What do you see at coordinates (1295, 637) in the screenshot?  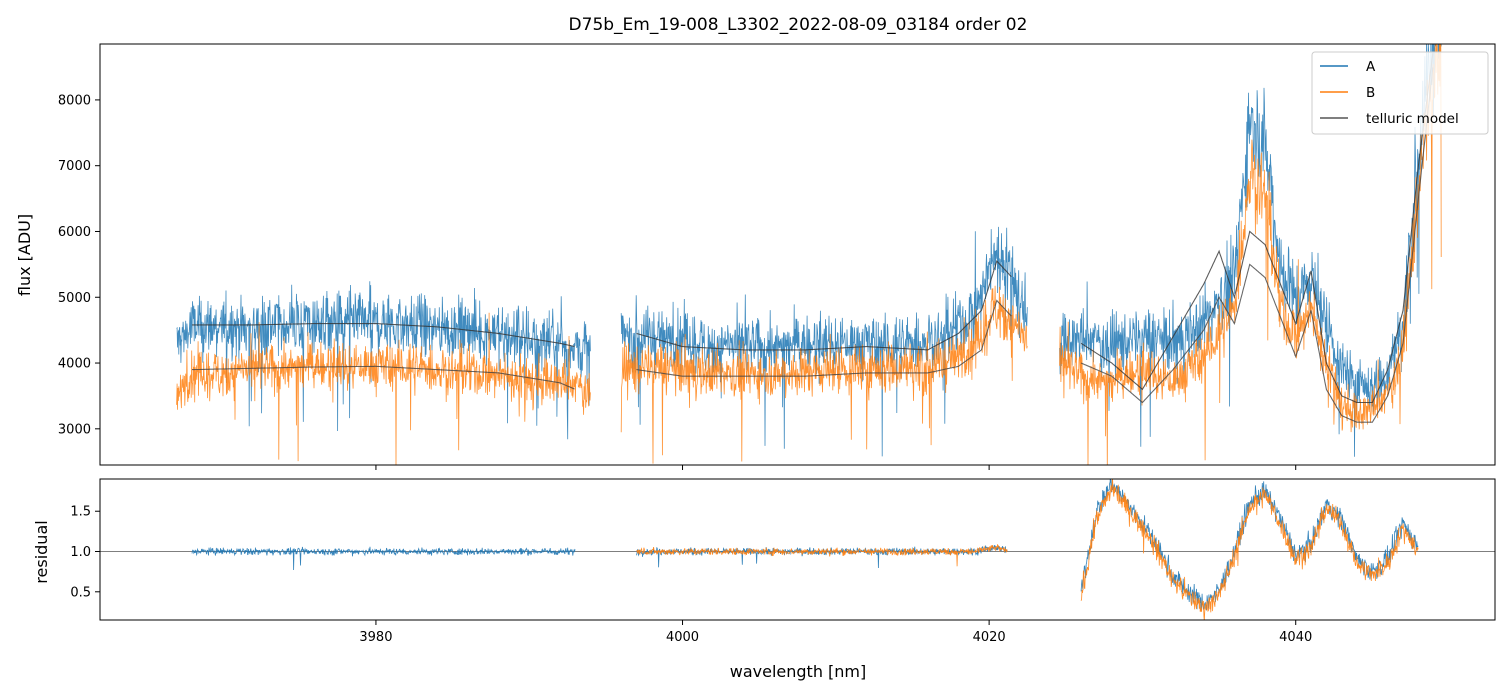 I see `x-tick-label: 4040` at bounding box center [1295, 637].